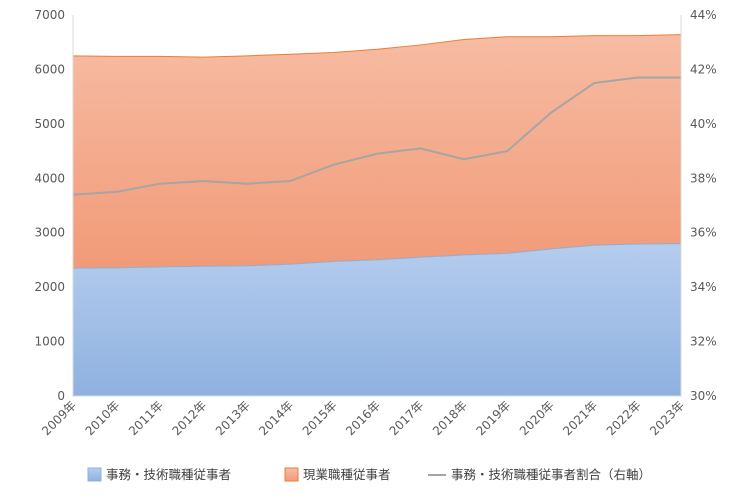 The image size is (750, 499). Describe the element at coordinates (49, 69) in the screenshot. I see `y-left-tick-label: 6000` at that location.